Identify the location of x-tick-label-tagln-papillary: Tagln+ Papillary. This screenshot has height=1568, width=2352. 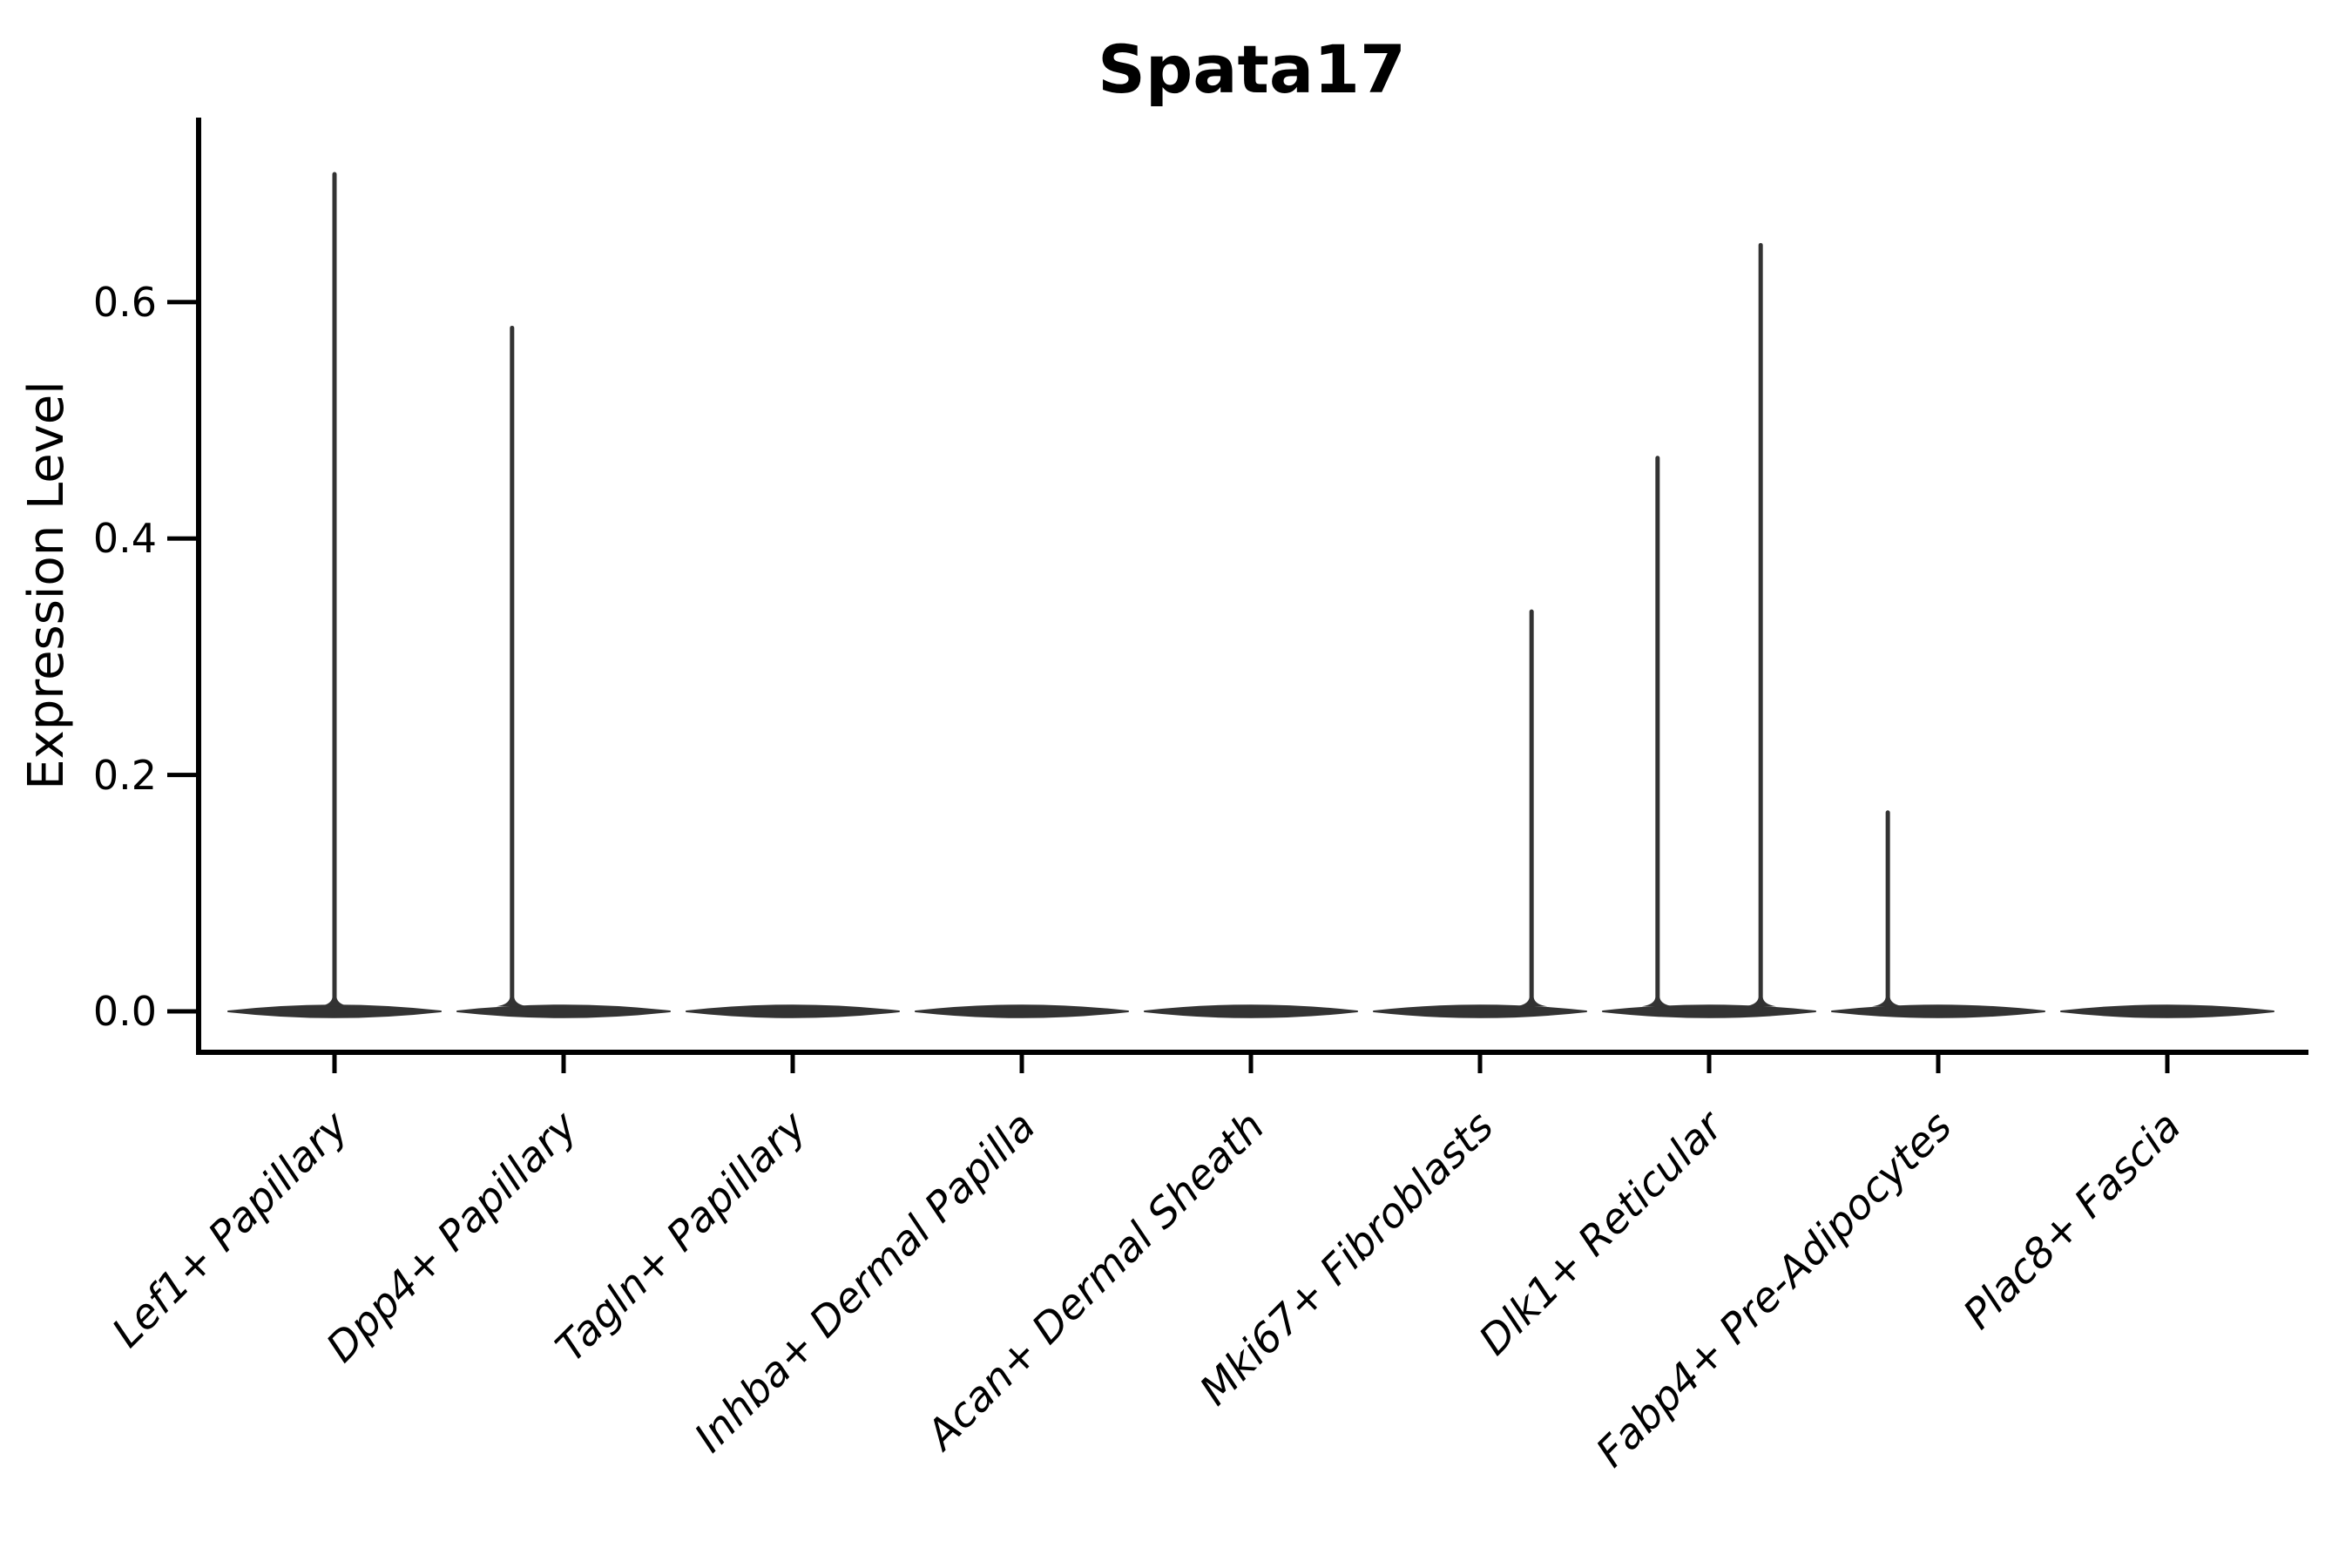
(682, 1237).